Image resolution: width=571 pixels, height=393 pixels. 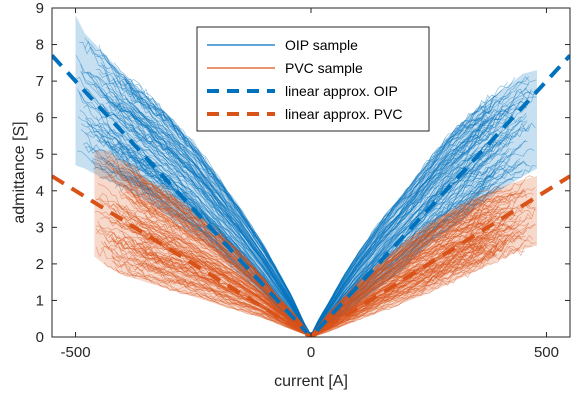 What do you see at coordinates (311, 352) in the screenshot?
I see `x-tick-label: 0` at bounding box center [311, 352].